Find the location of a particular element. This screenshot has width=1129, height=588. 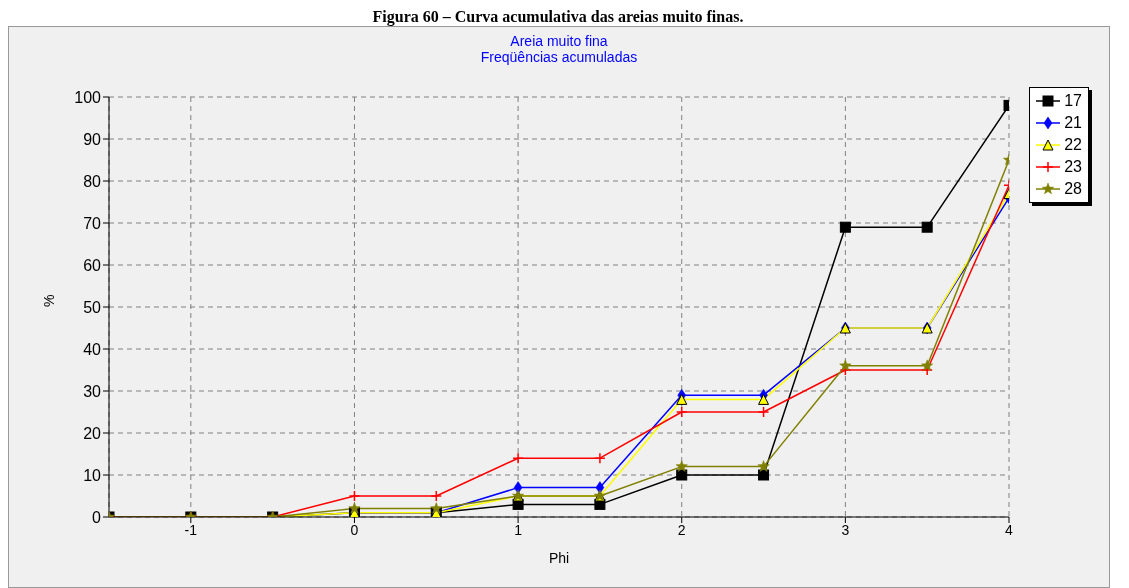

y-tick-label: 40 is located at coordinates (92, 349).